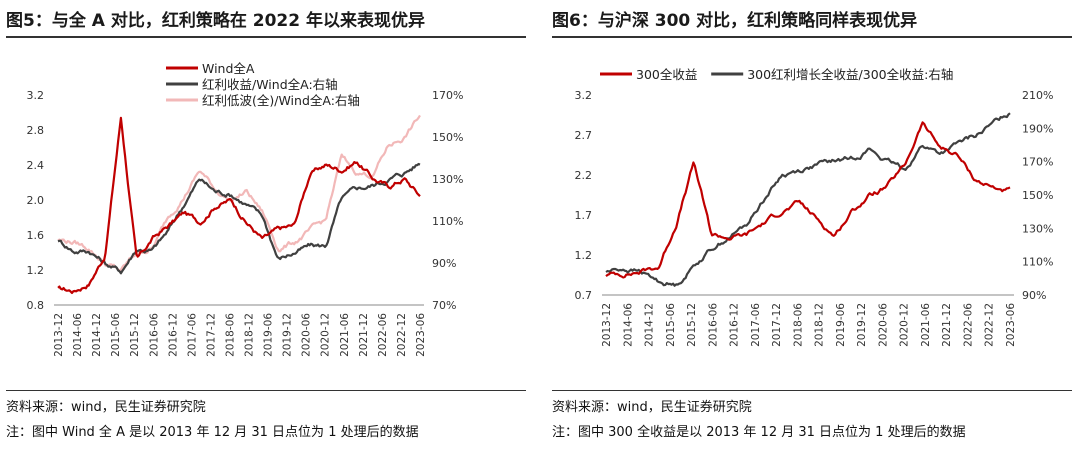 The height and width of the screenshot is (450, 1080). What do you see at coordinates (36, 235) in the screenshot?
I see `y-left-tick-label: 1.6` at bounding box center [36, 235].